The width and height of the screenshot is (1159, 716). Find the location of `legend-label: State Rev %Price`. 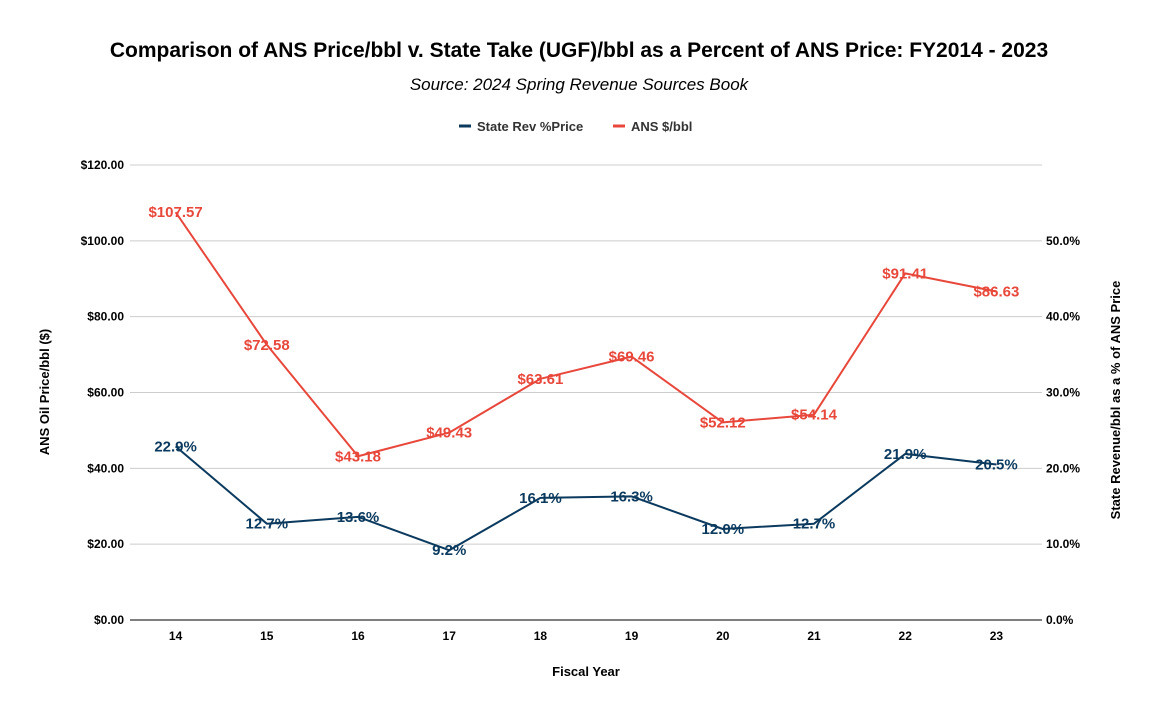

legend-label: State Rev %Price is located at coordinates (530, 126).